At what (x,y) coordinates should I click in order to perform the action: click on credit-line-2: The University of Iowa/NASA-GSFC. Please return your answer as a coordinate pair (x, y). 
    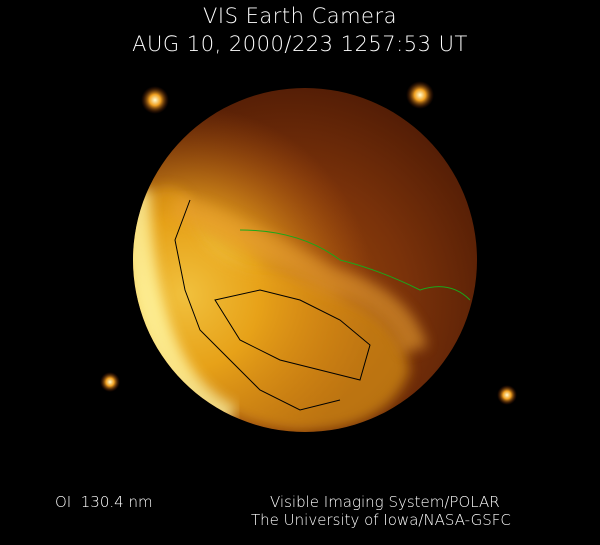
    Looking at the image, I should click on (381, 520).